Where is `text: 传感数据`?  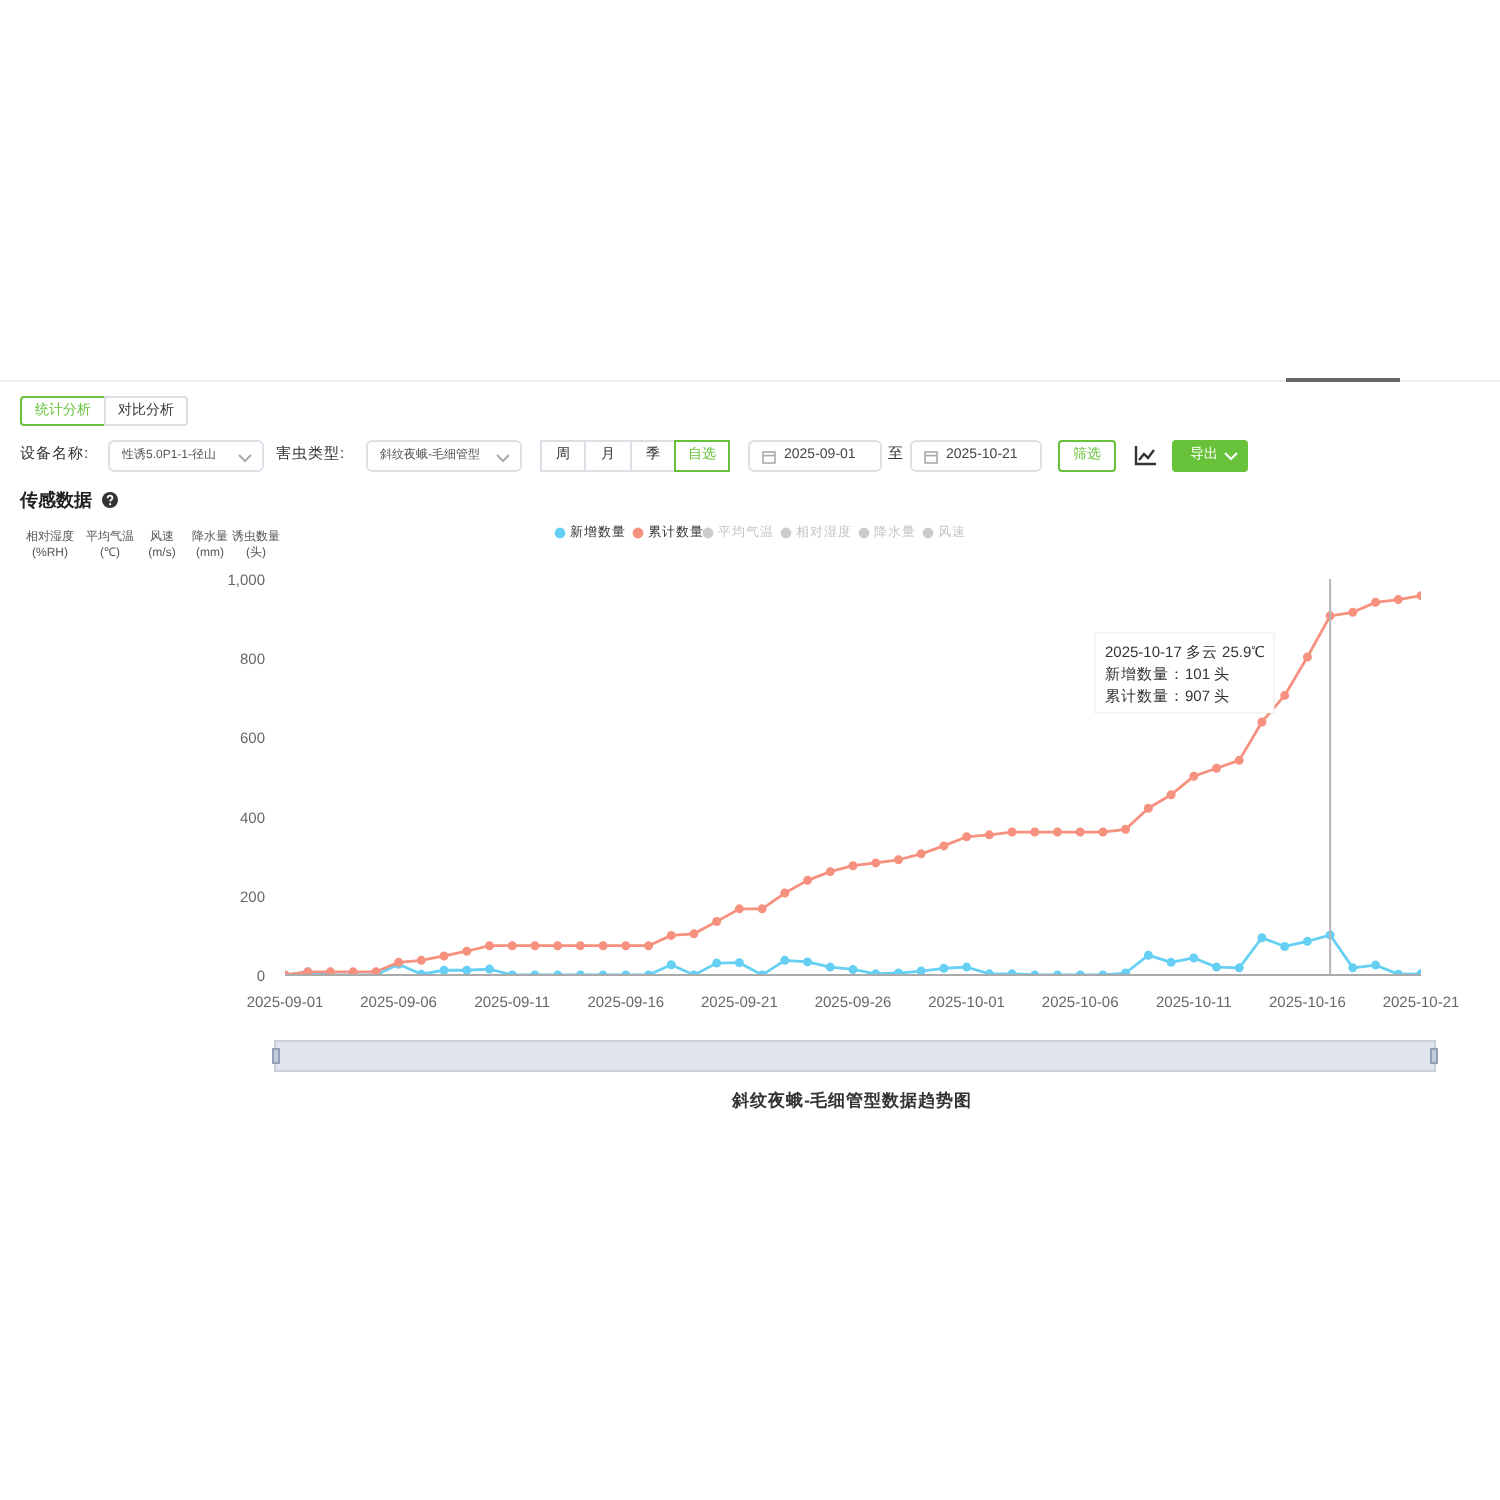 text: 传感数据 is located at coordinates (57, 501).